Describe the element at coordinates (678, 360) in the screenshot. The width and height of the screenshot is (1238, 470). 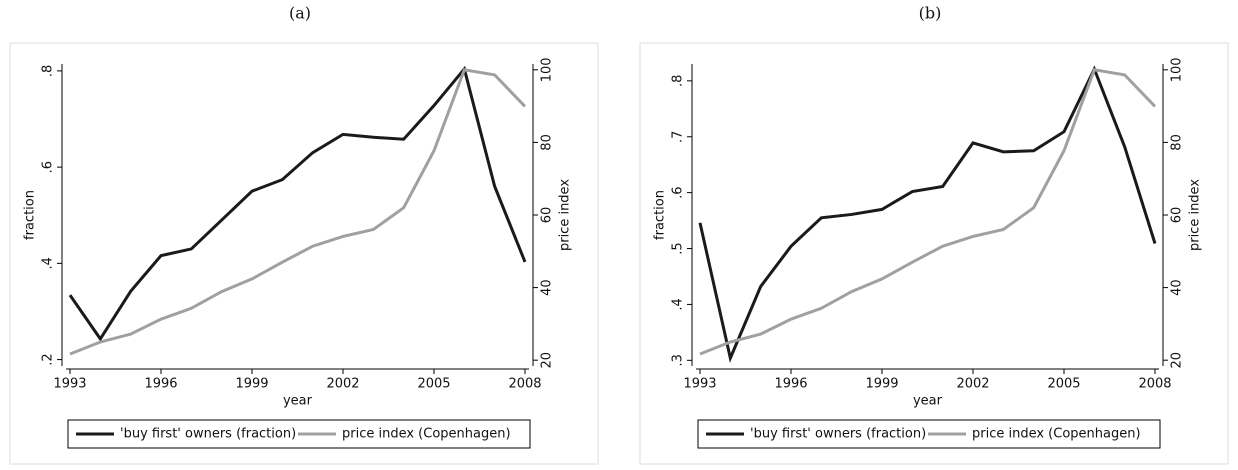
I see `y-tick-label: .3` at that location.